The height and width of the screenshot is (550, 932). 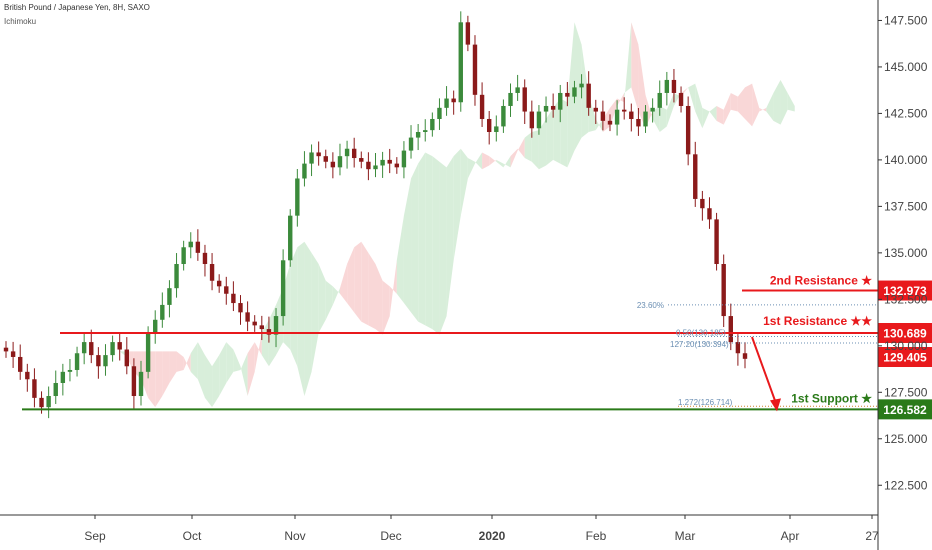 What do you see at coordinates (699, 344) in the screenshot?
I see `fib-label: 127.20(130.394)` at bounding box center [699, 344].